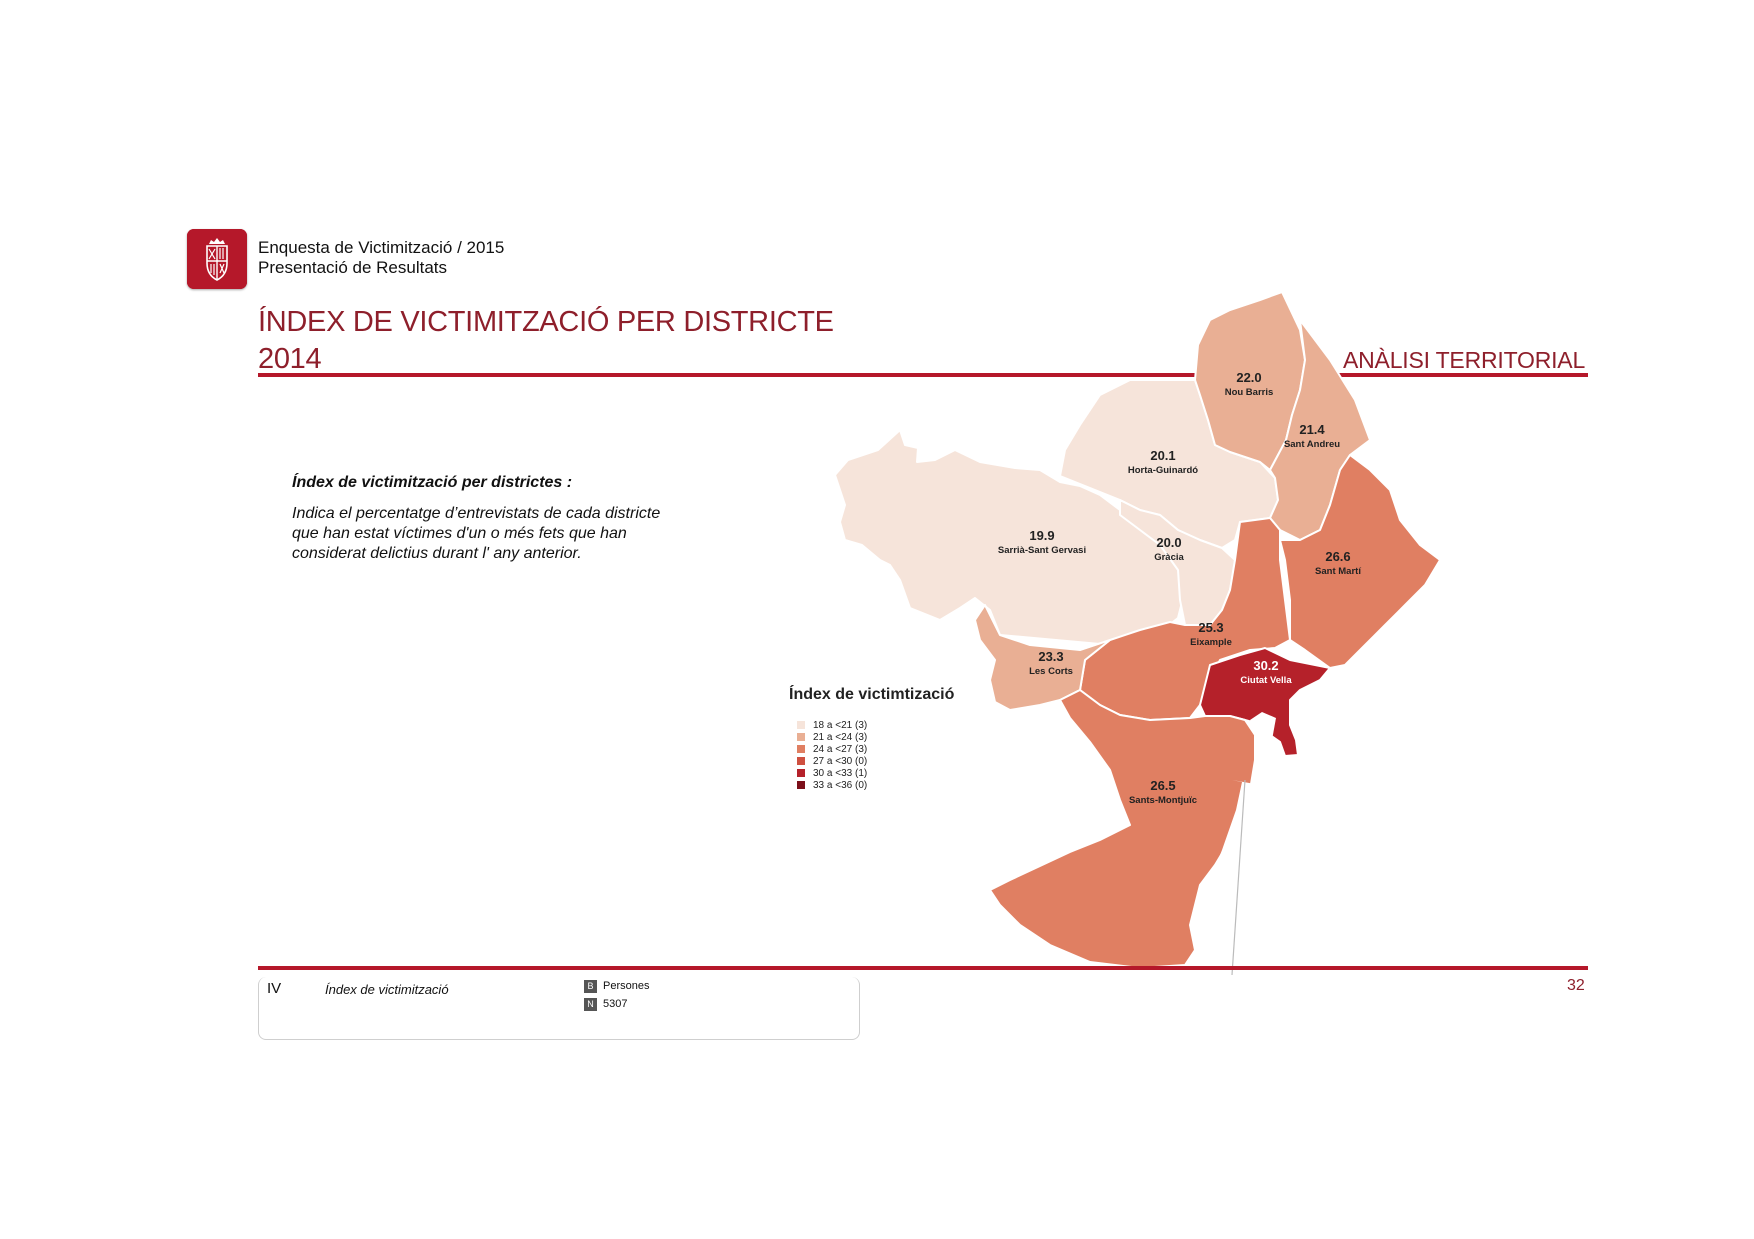 The height and width of the screenshot is (1239, 1754). I want to click on value-label: 25.3, so click(1210, 627).